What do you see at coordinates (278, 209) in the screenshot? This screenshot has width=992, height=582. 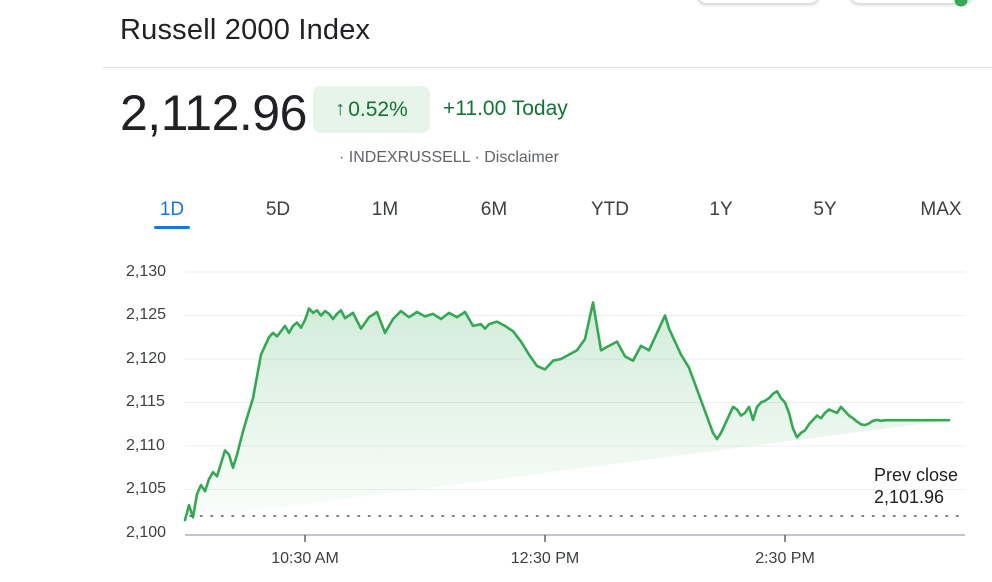 I see `tab-5d: 5D` at bounding box center [278, 209].